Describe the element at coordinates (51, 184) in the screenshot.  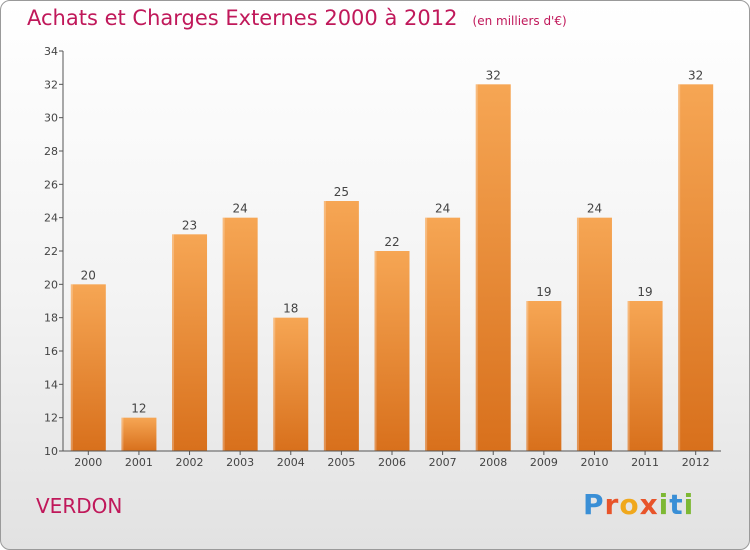
I see `y-tick-label: 26` at that location.